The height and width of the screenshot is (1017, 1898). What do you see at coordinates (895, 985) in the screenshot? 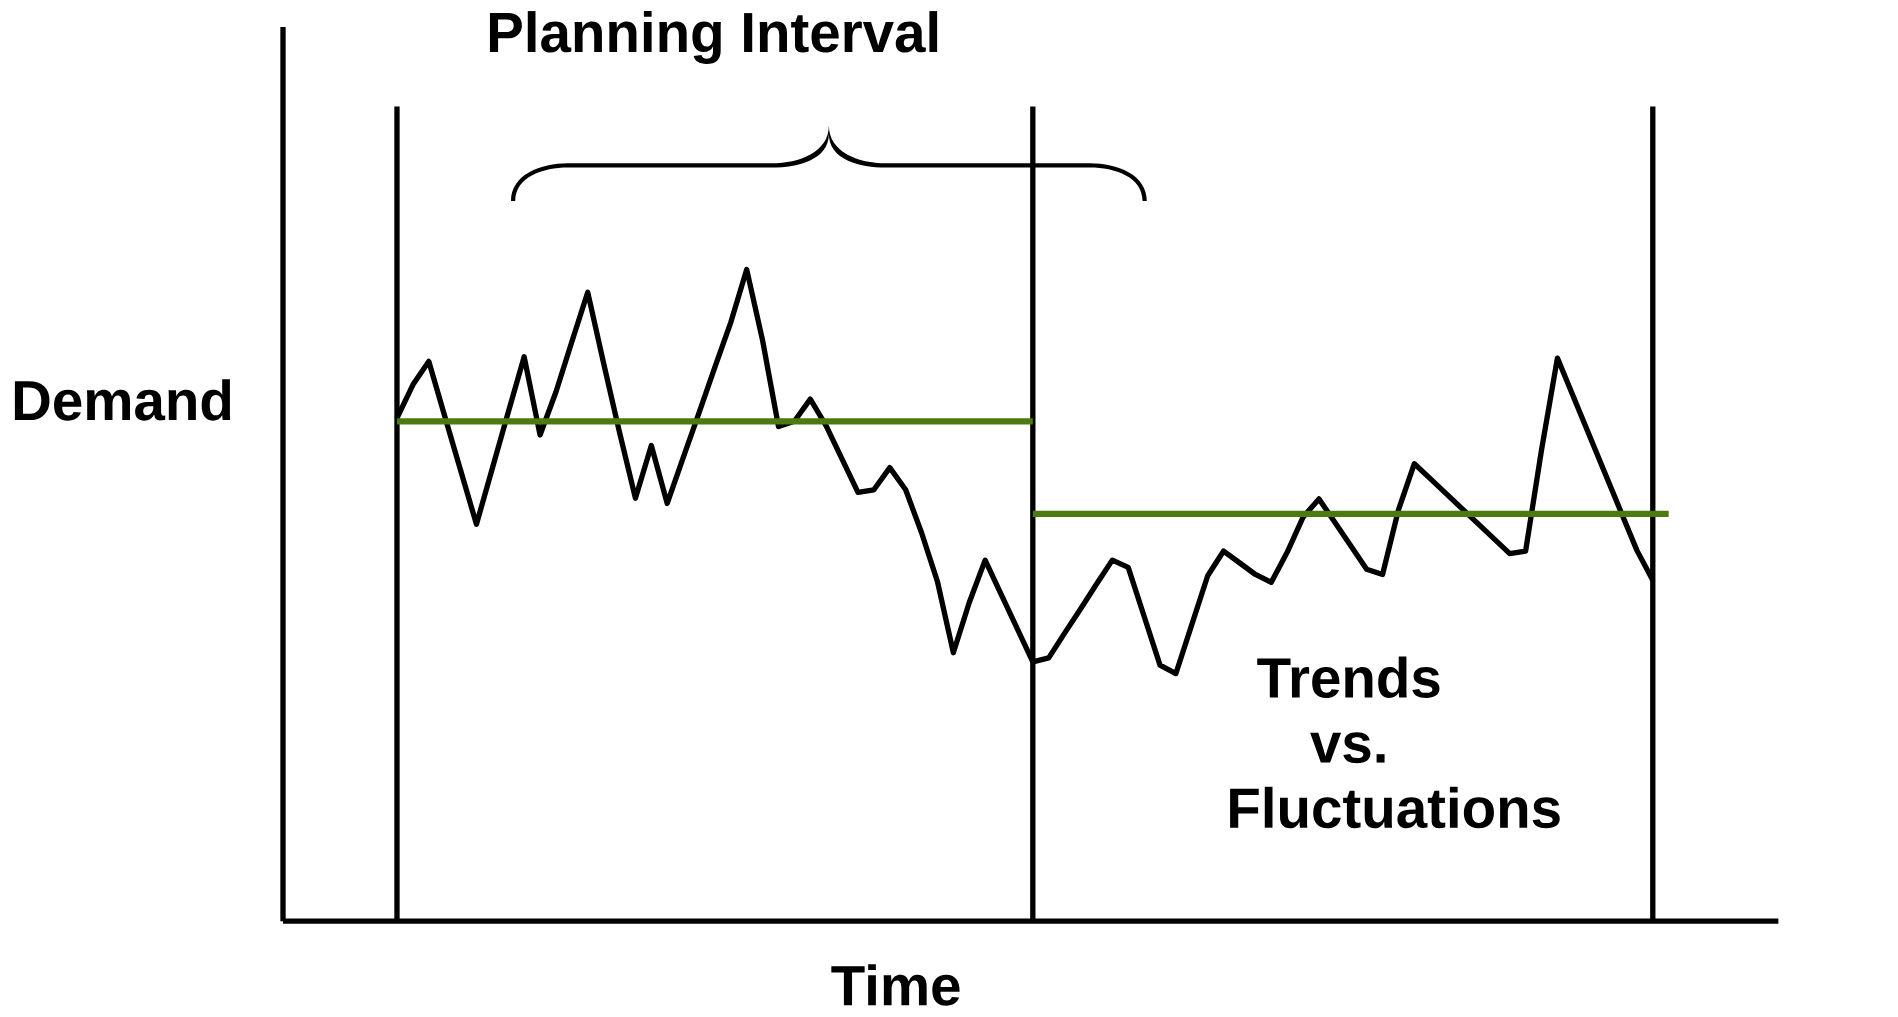
I see `x-axis-title: Time` at bounding box center [895, 985].